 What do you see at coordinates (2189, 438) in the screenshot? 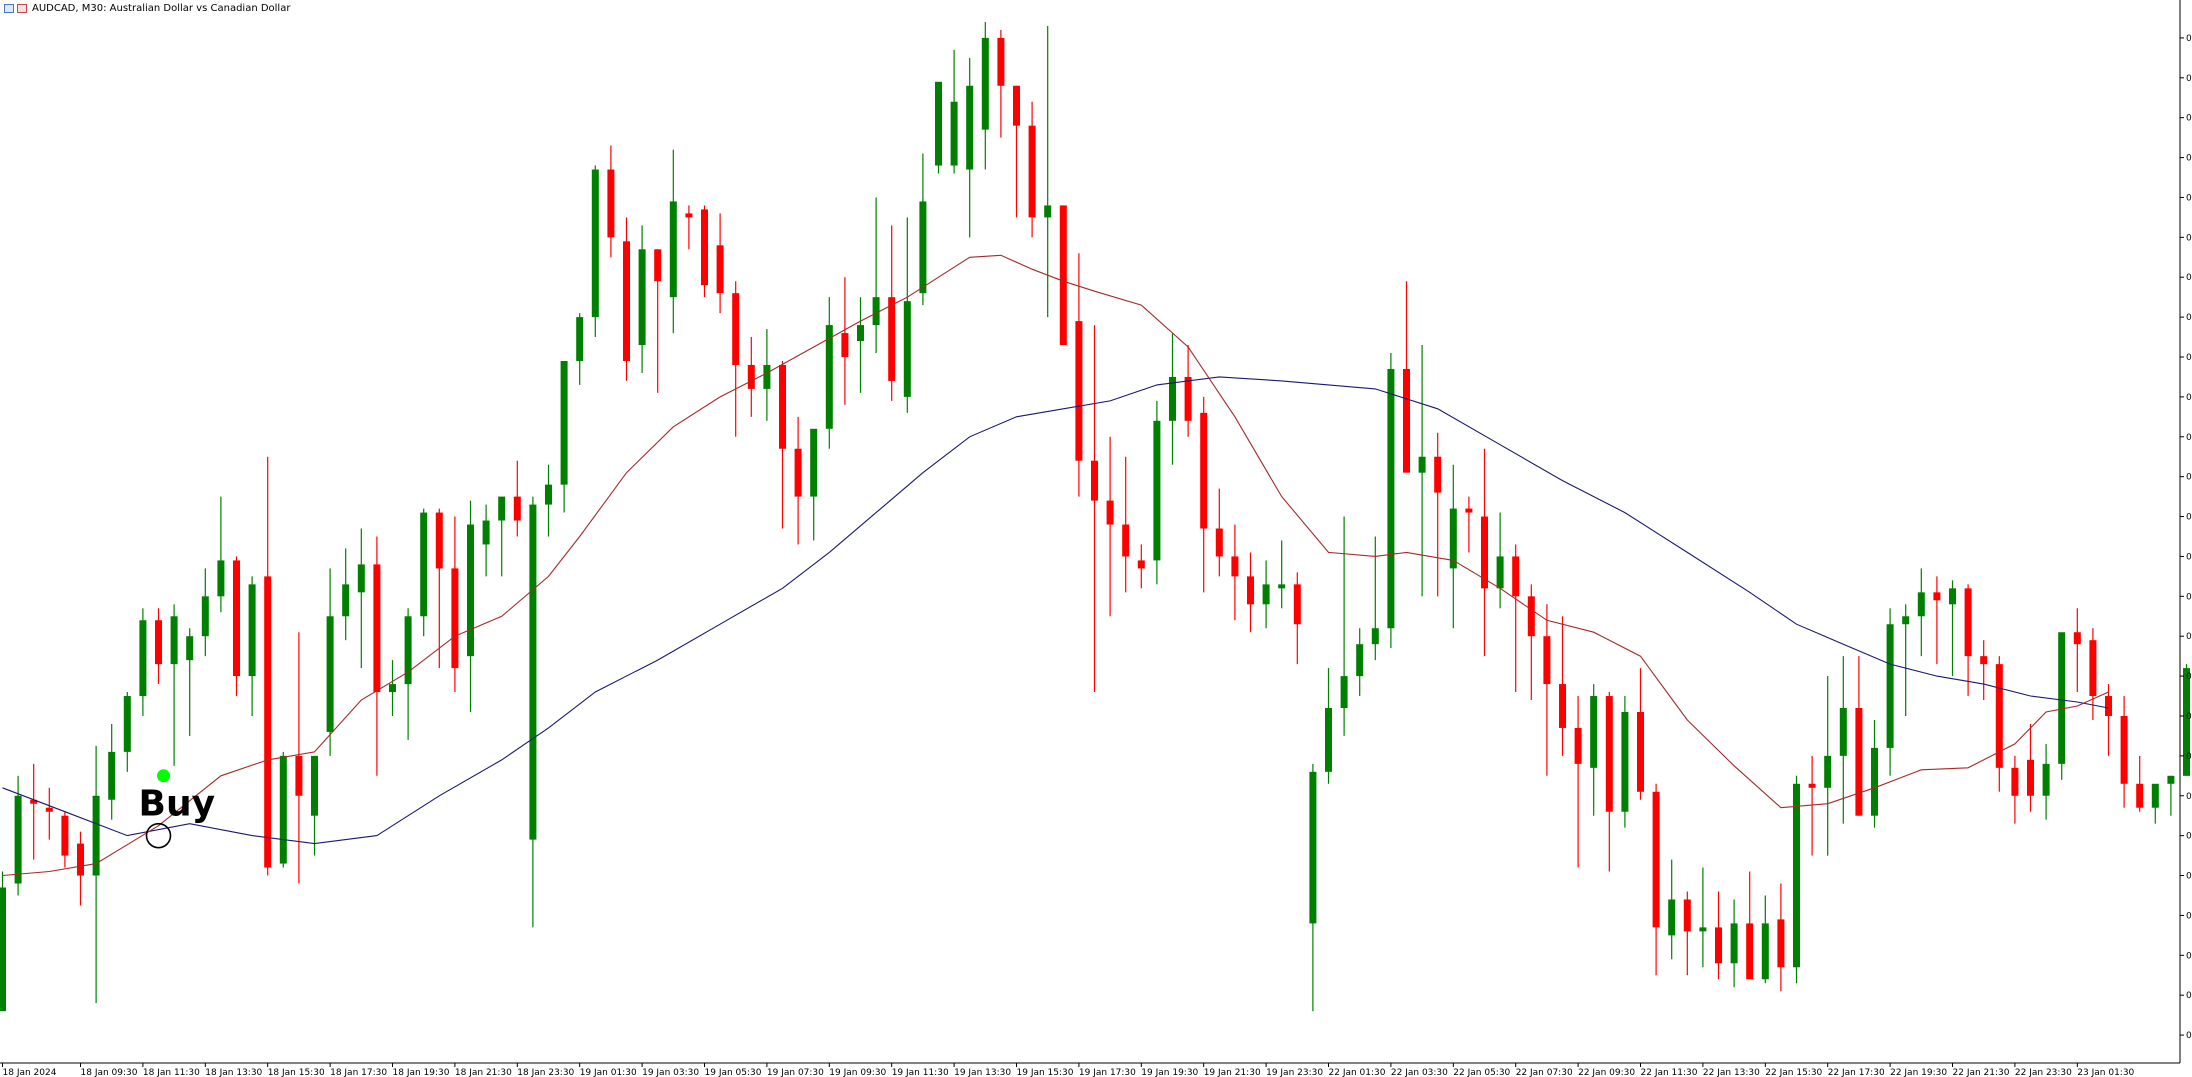
I see `y-tick-label: 0.88690` at bounding box center [2189, 438].